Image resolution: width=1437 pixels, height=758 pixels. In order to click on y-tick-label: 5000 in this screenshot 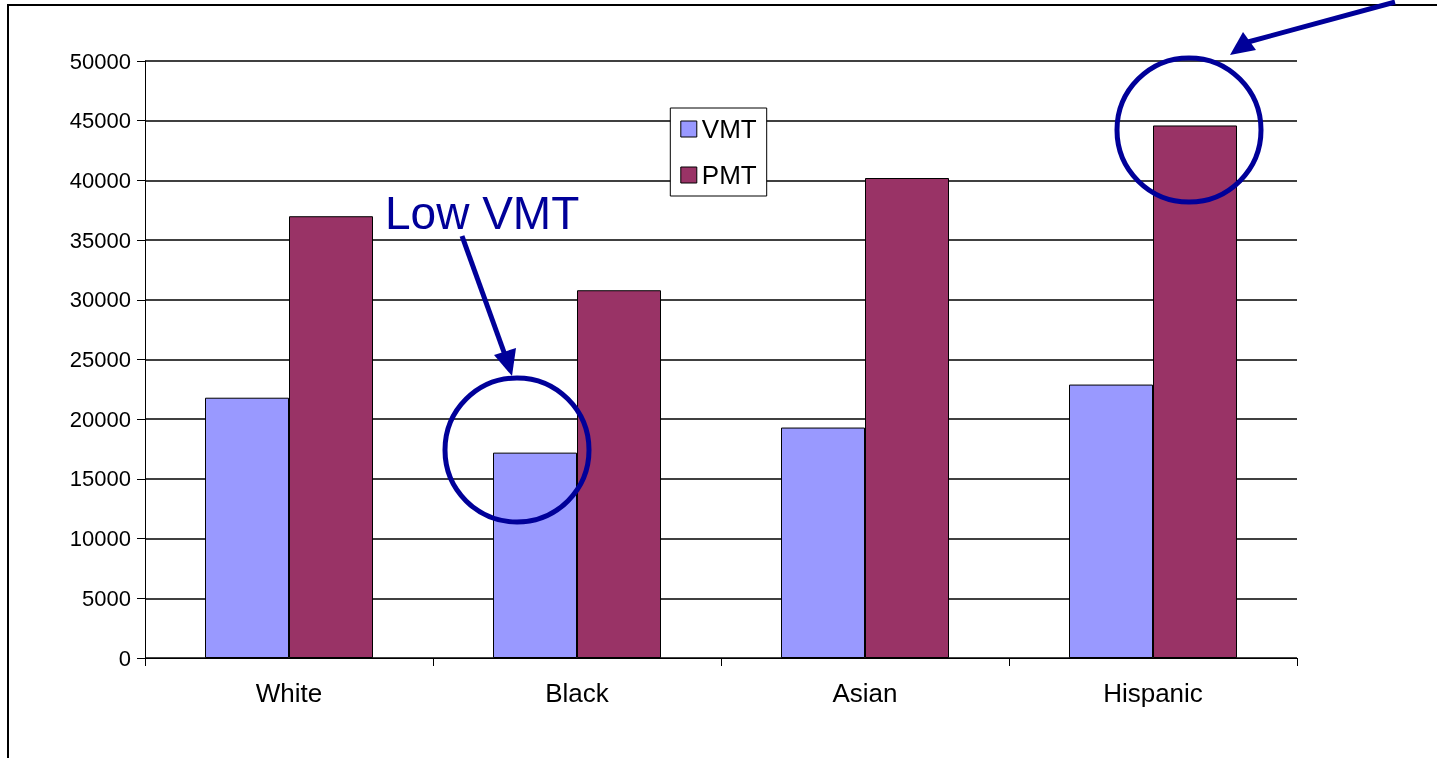, I will do `click(106, 598)`.